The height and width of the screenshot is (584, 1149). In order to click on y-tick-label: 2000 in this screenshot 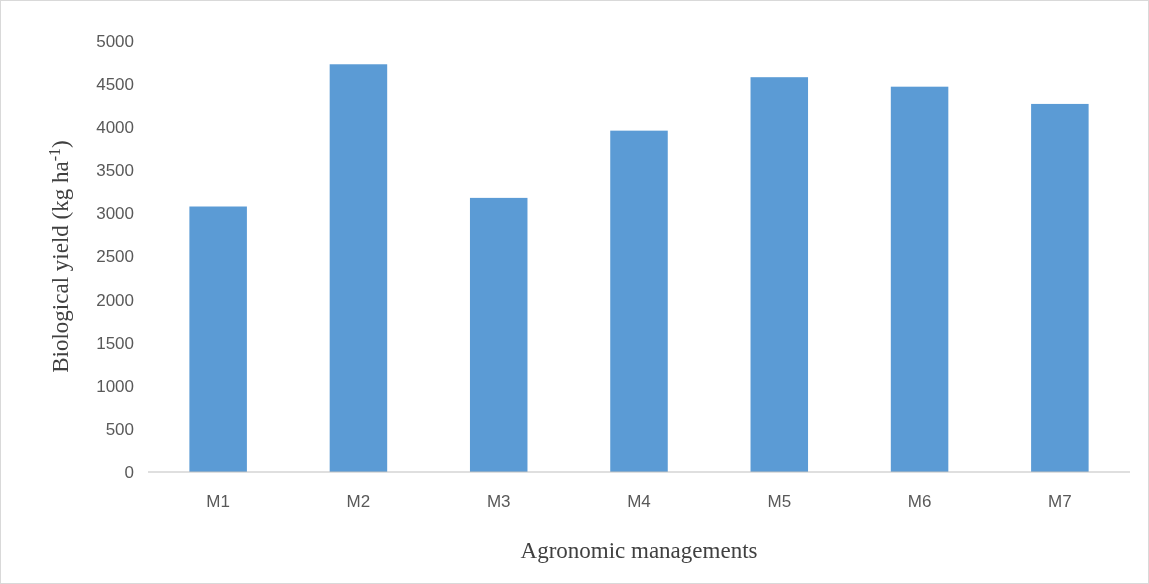, I will do `click(115, 300)`.